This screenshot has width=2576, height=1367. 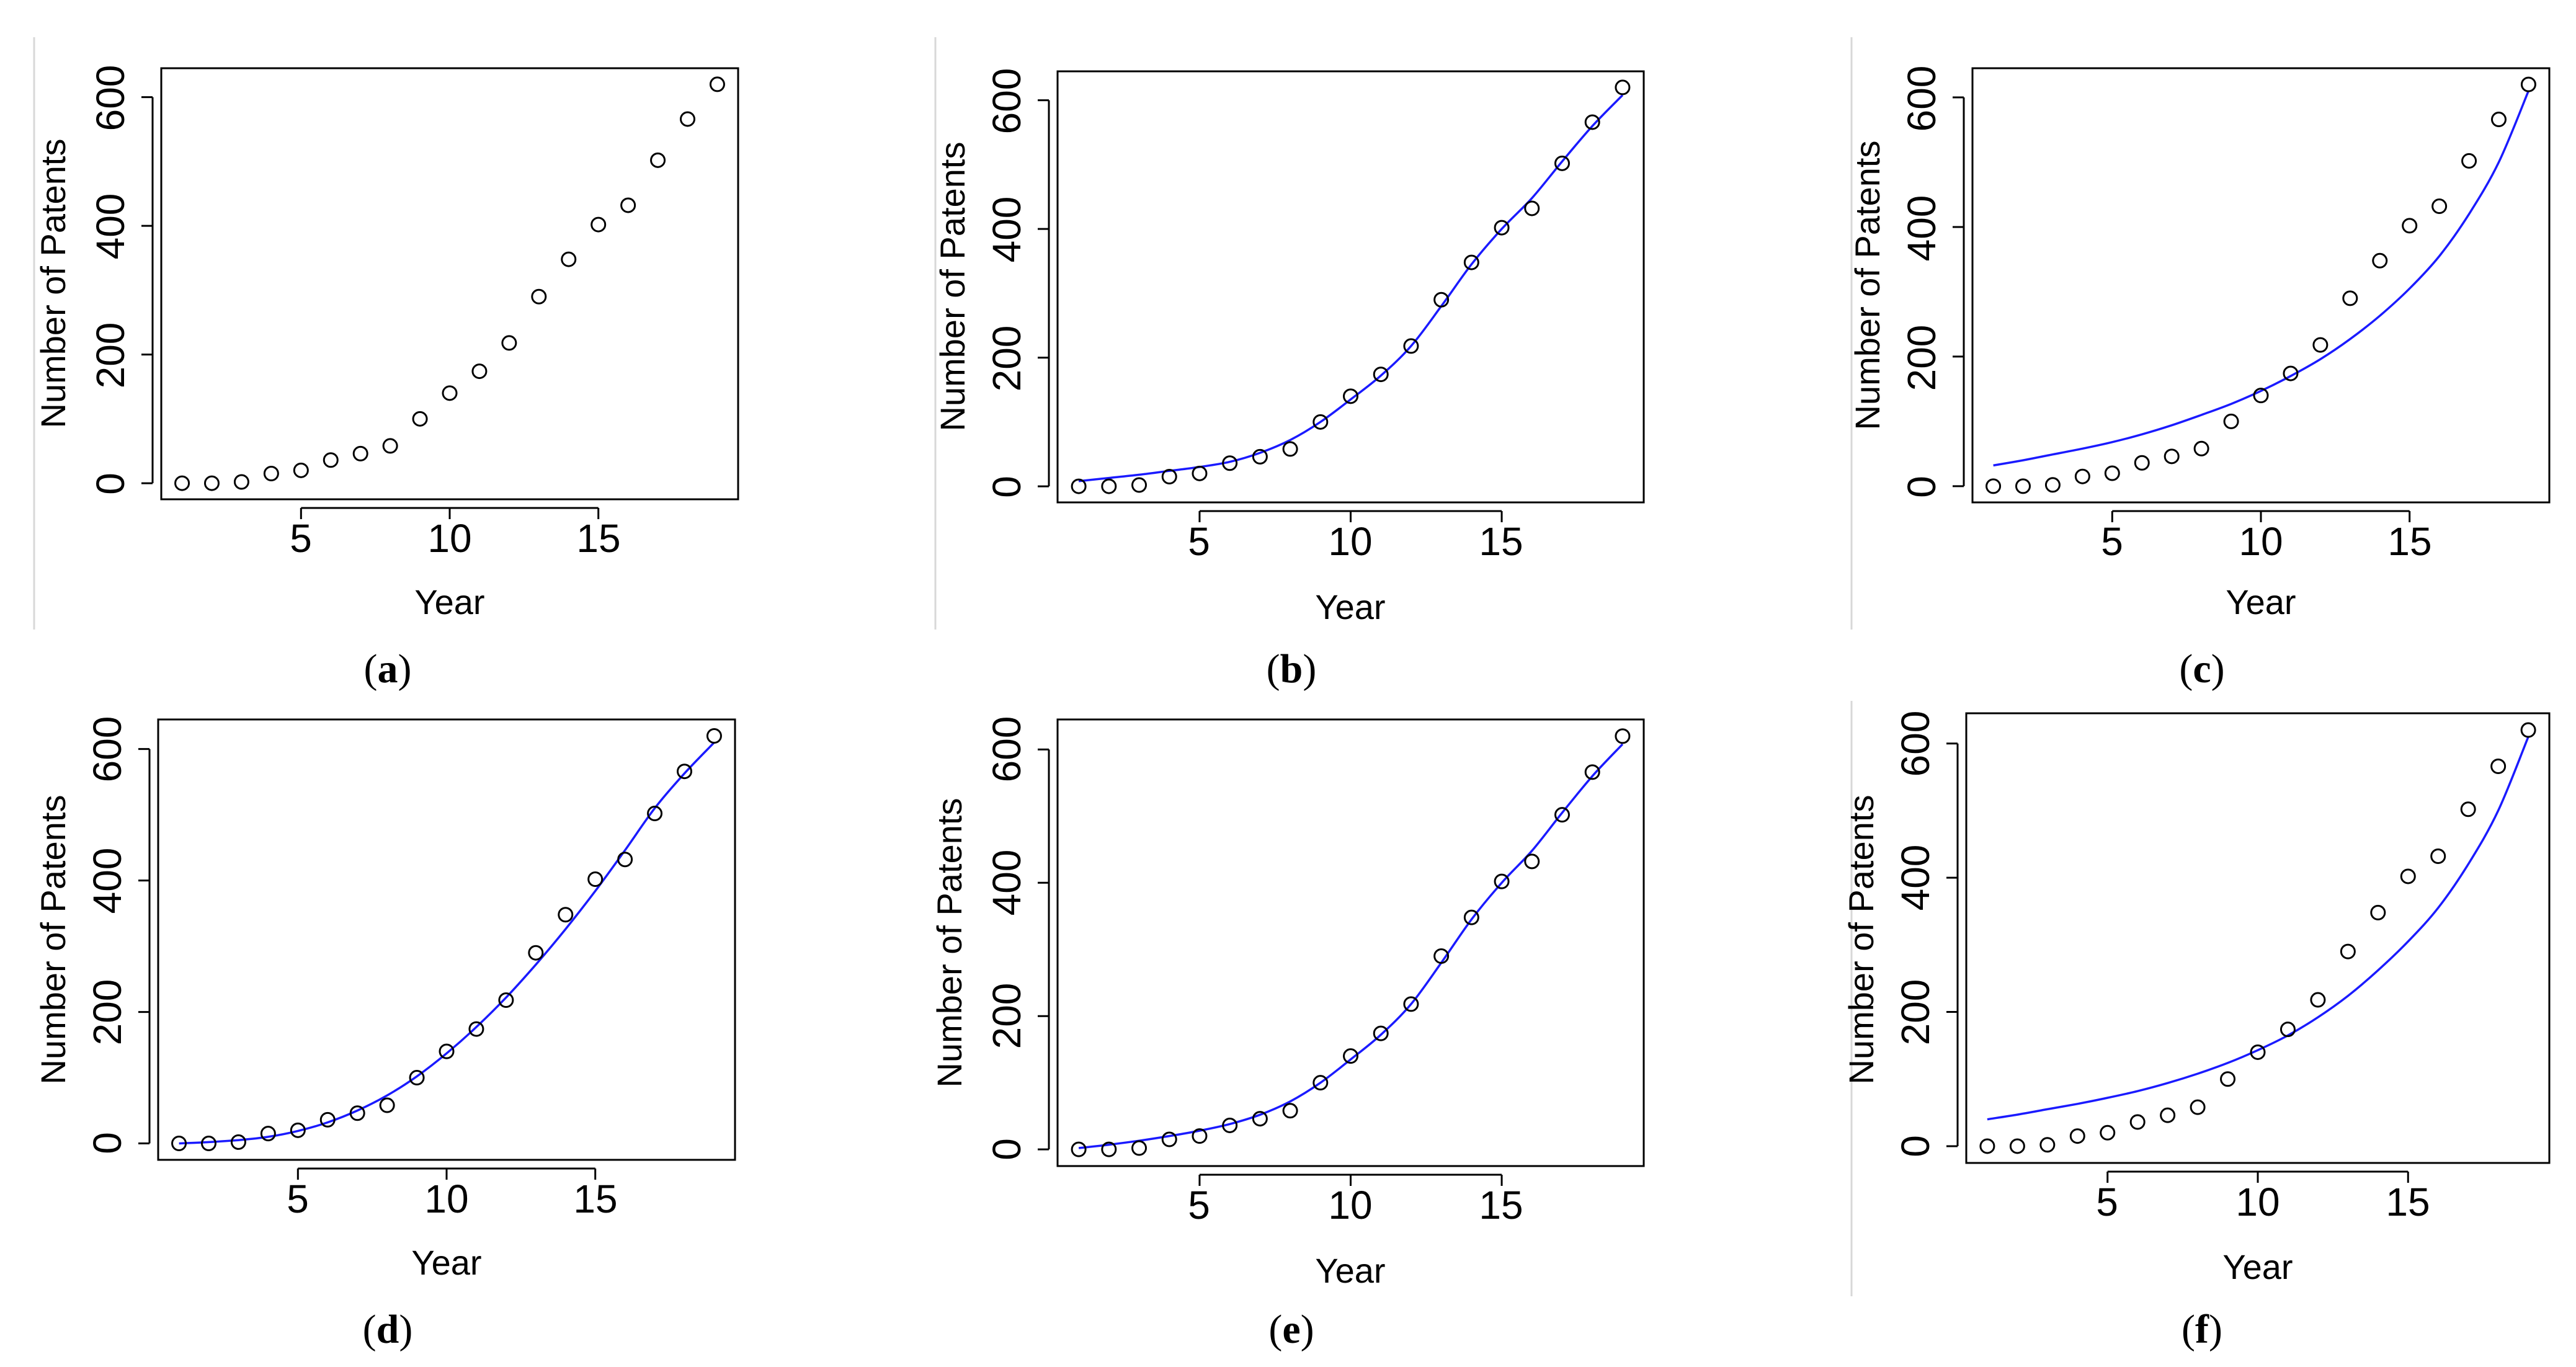 What do you see at coordinates (1291, 1330) in the screenshot?
I see `caption-letter: e` at bounding box center [1291, 1330].